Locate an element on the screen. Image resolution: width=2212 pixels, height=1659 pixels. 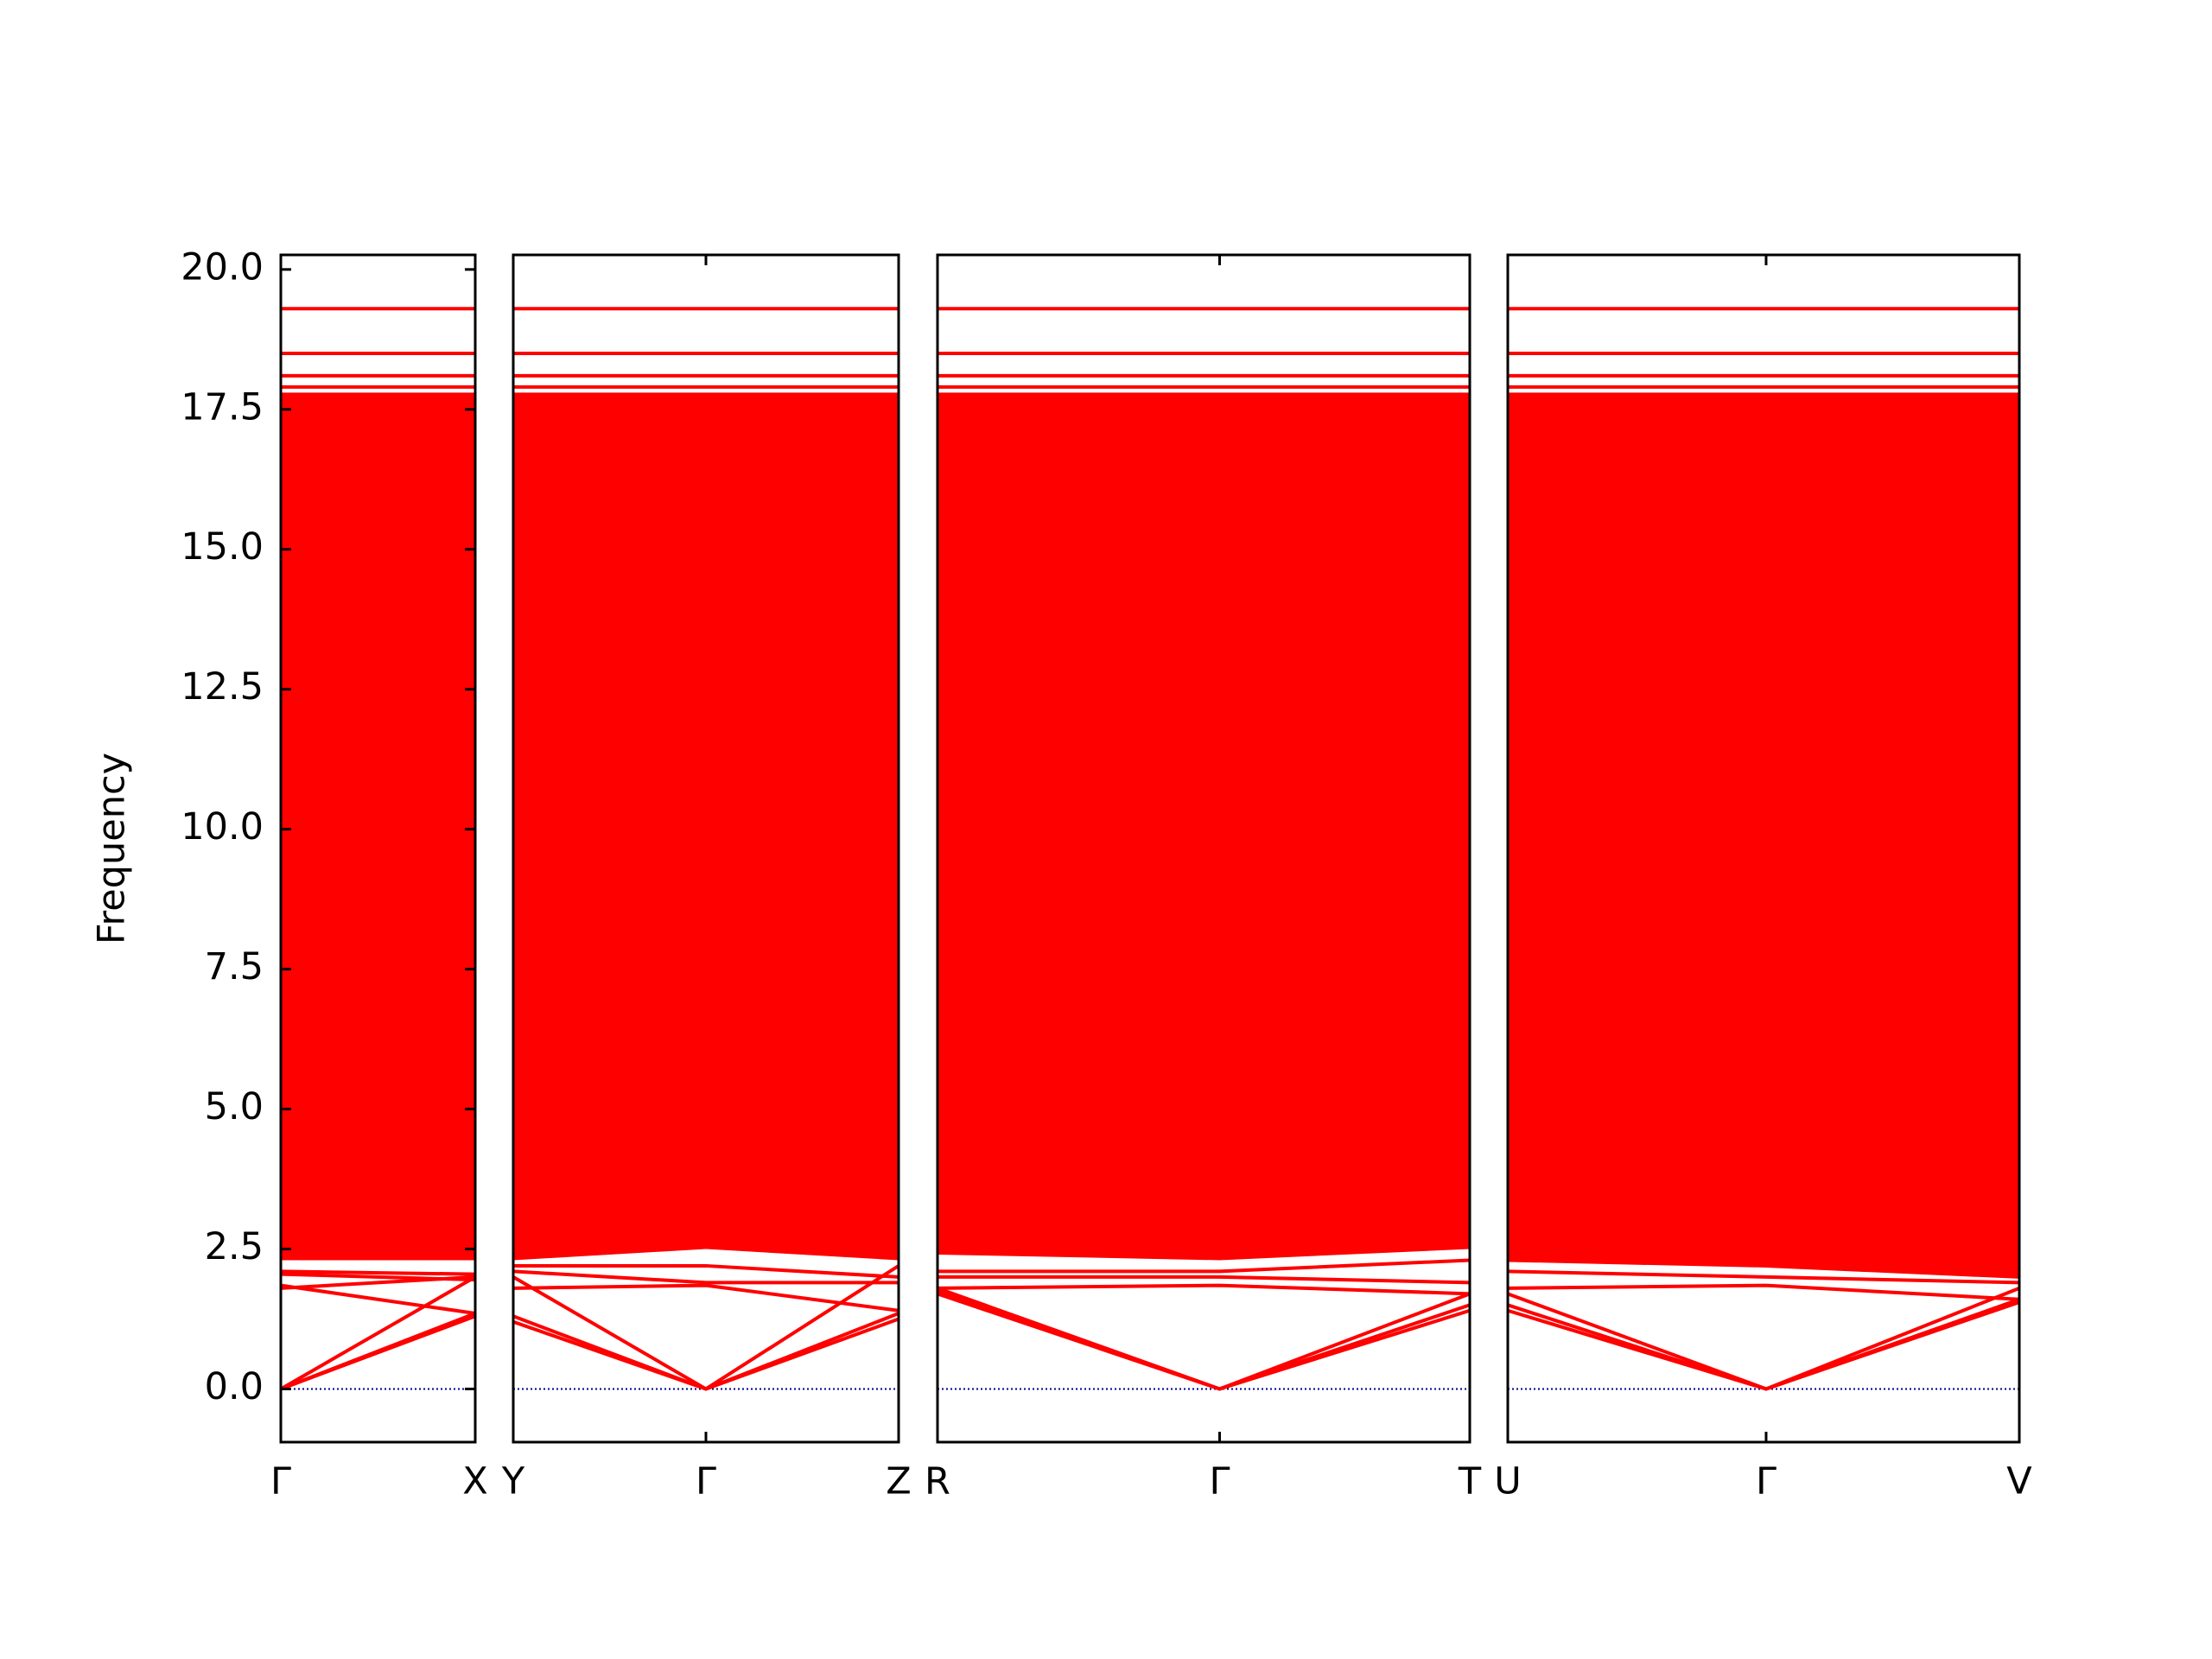
x-tick-label: Z is located at coordinates (898, 1481).